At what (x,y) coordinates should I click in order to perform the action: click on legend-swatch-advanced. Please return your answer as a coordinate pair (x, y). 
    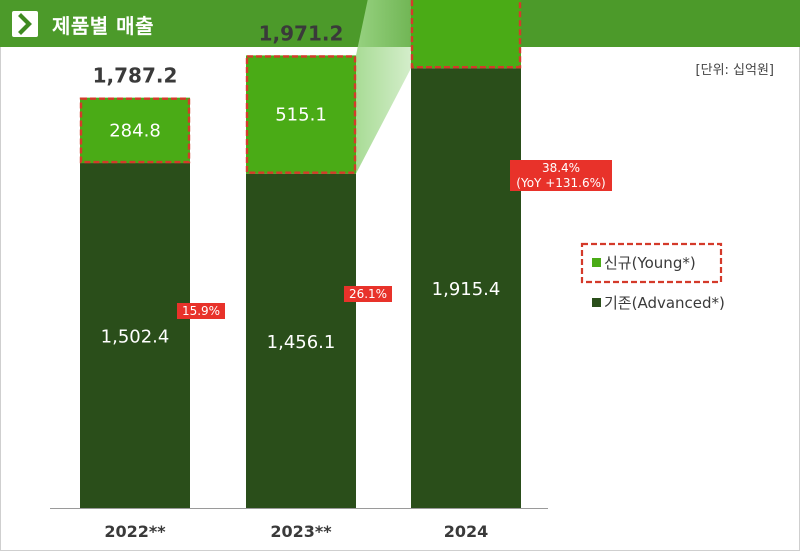
    Looking at the image, I should click on (596, 302).